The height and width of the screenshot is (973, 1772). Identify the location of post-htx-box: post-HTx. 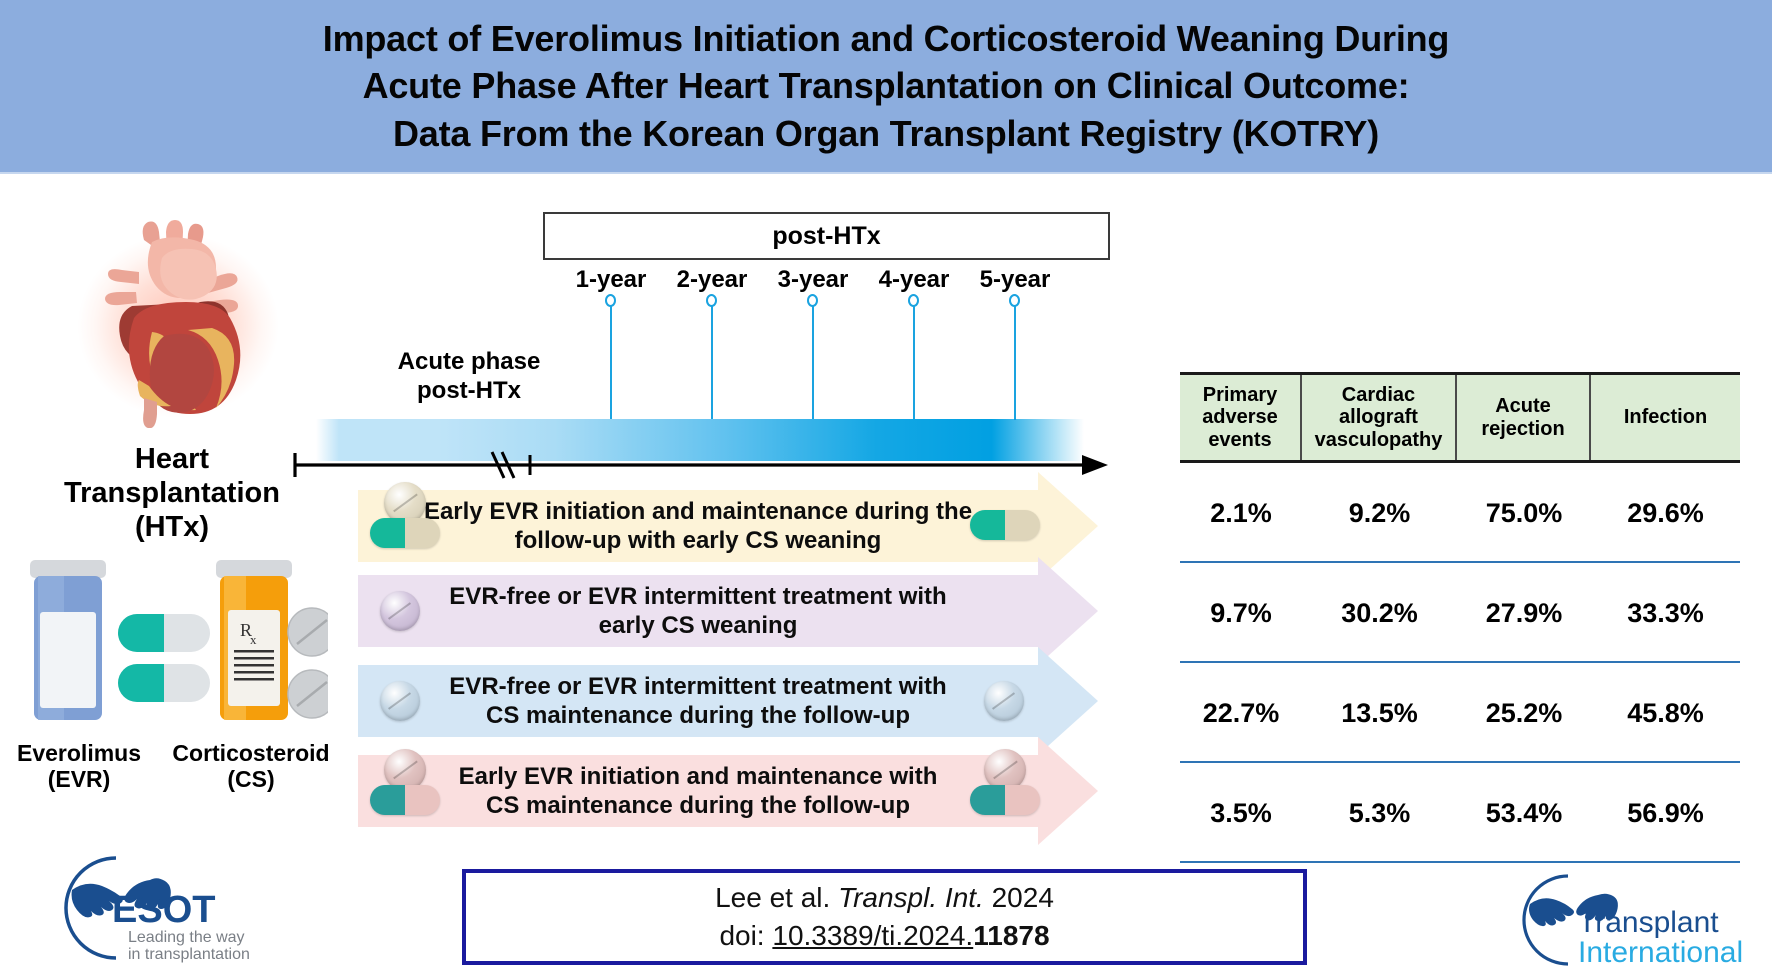
(826, 236).